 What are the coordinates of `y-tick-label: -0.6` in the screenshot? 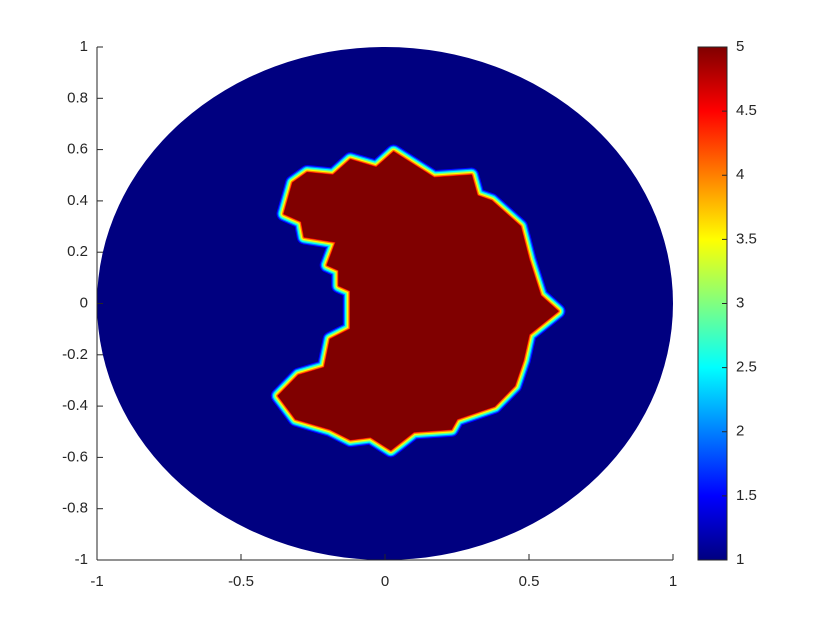 It's located at (75, 456).